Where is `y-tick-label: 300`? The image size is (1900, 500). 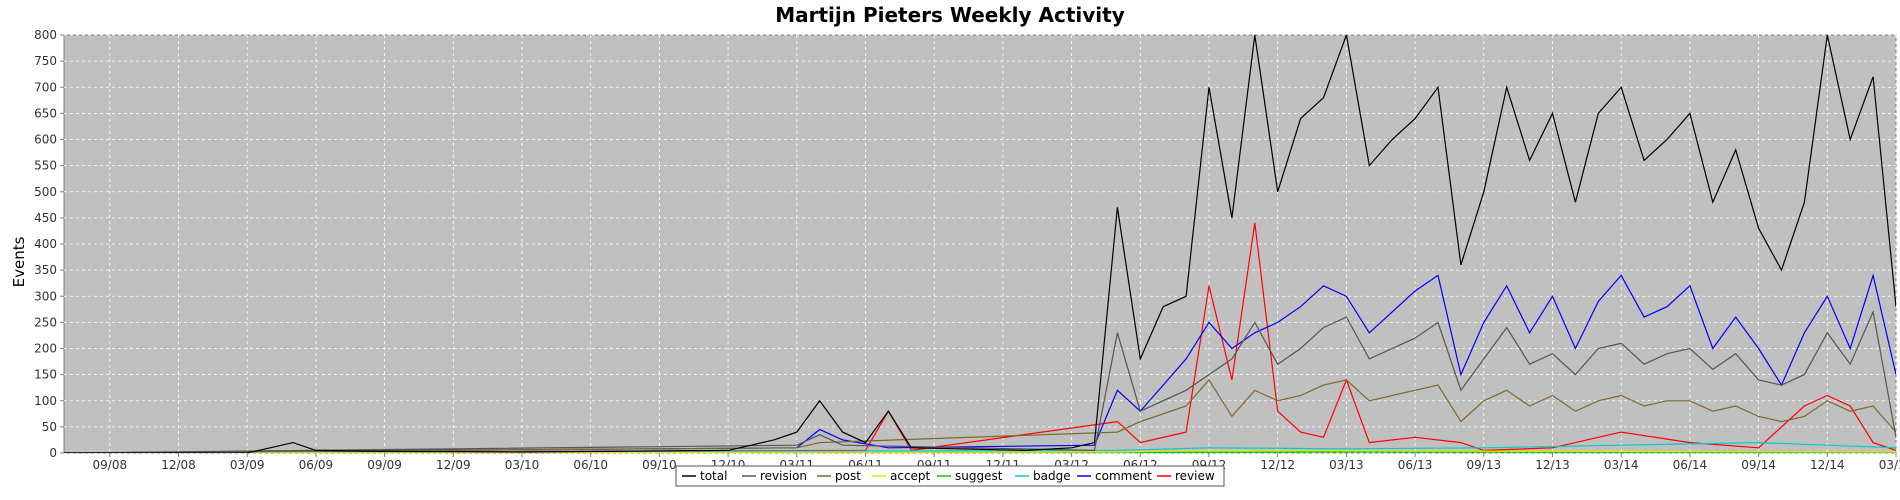
y-tick-label: 300 is located at coordinates (45, 296).